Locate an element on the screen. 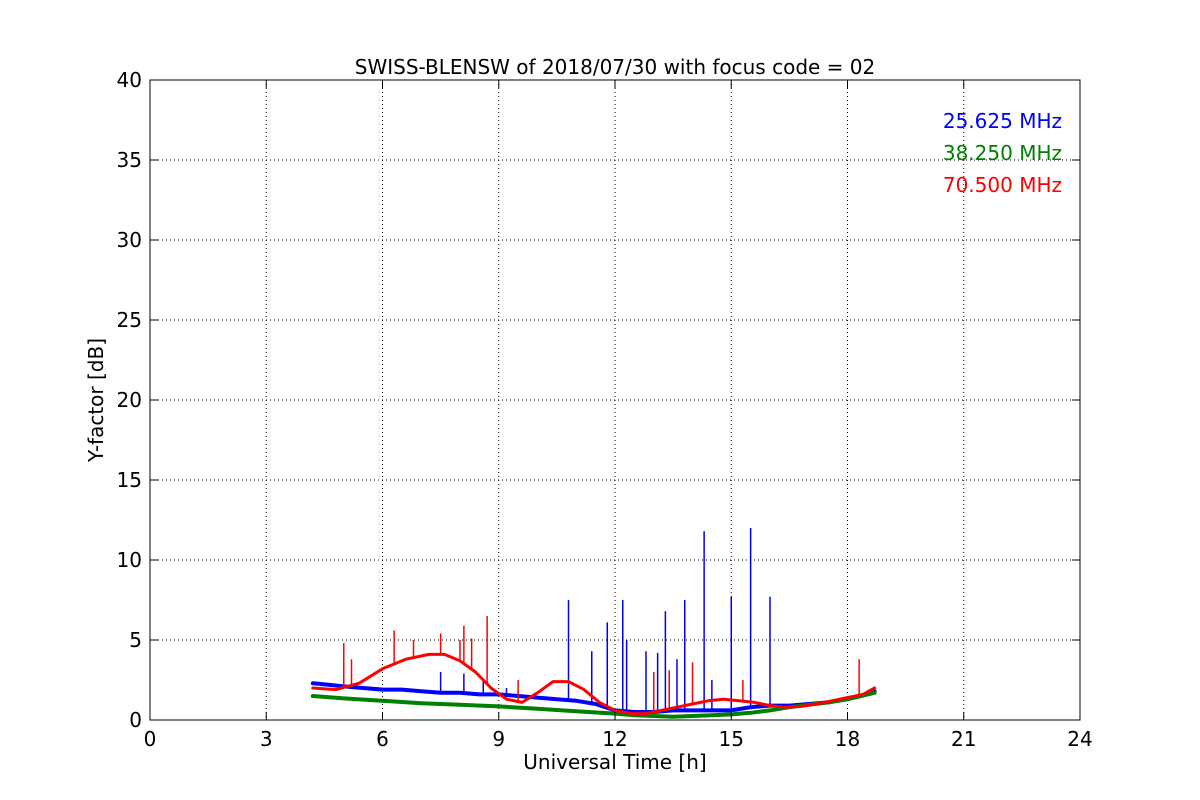  legend-entry-38-250-mhz: 38.250 MHz is located at coordinates (1002, 153).